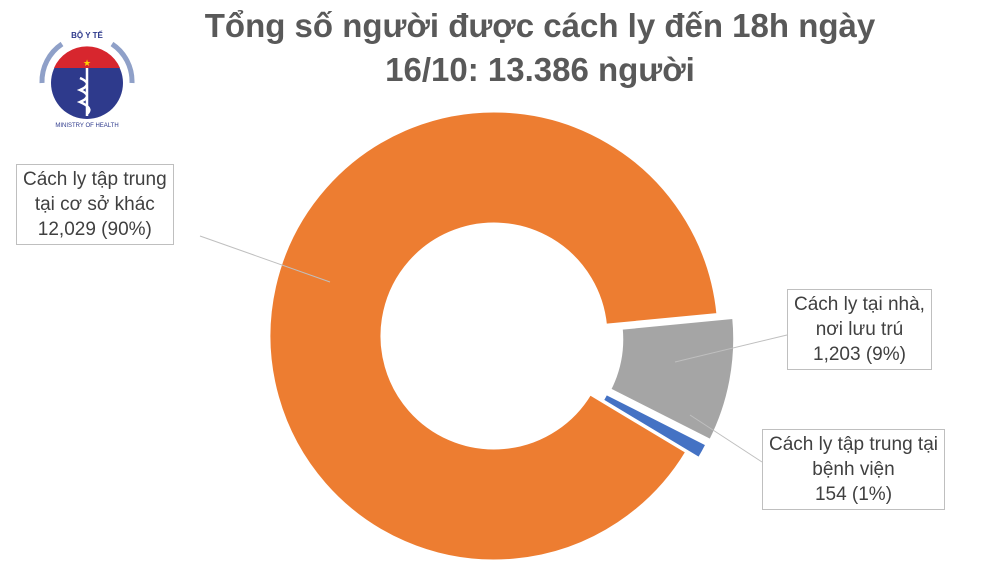 The height and width of the screenshot is (562, 1000). What do you see at coordinates (540, 69) in the screenshot?
I see `title-line-2: 16/10: 13.386 người` at bounding box center [540, 69].